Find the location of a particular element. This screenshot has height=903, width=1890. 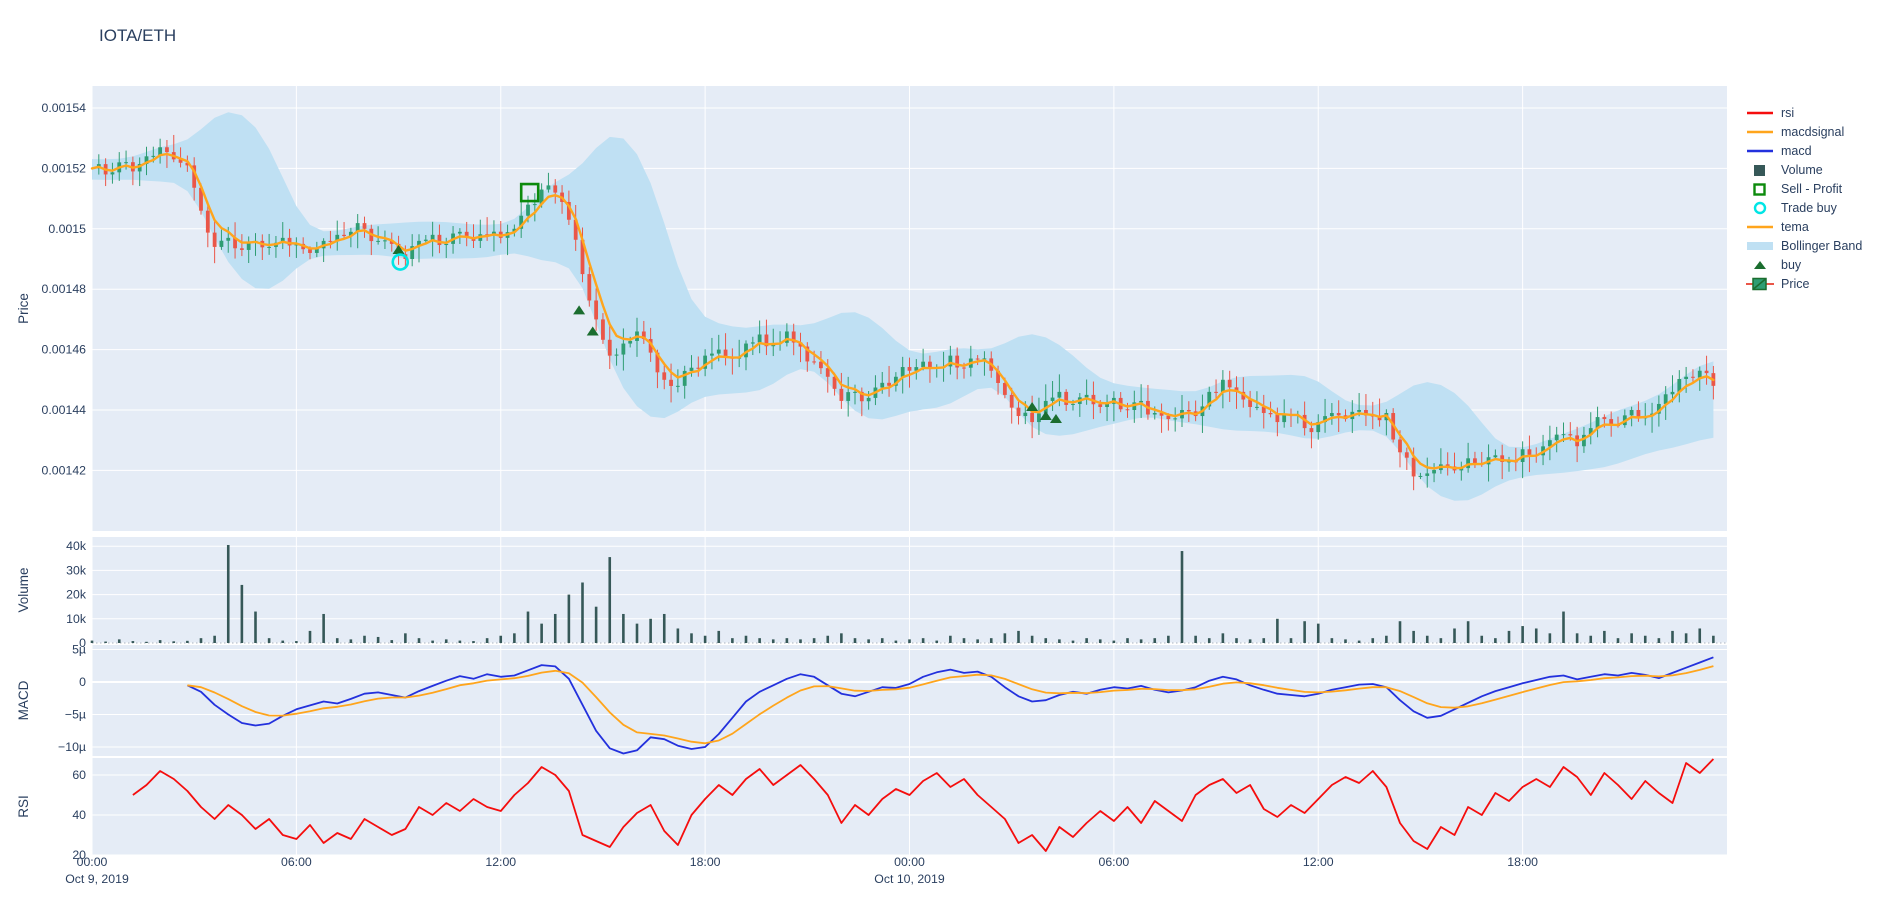

open-circle-swatch is located at coordinates (1760, 207).